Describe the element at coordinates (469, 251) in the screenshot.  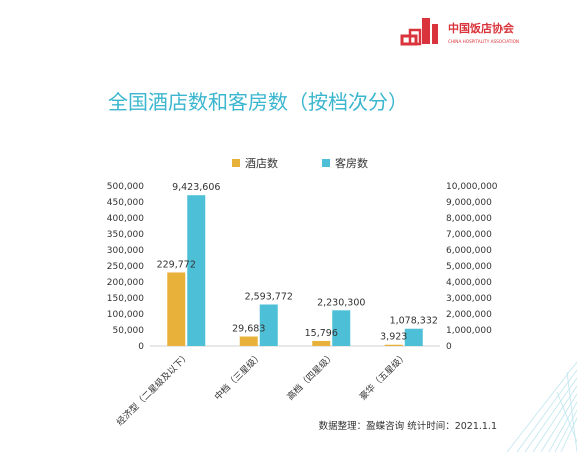
I see `y-right-tick-label: 6,000,000` at that location.